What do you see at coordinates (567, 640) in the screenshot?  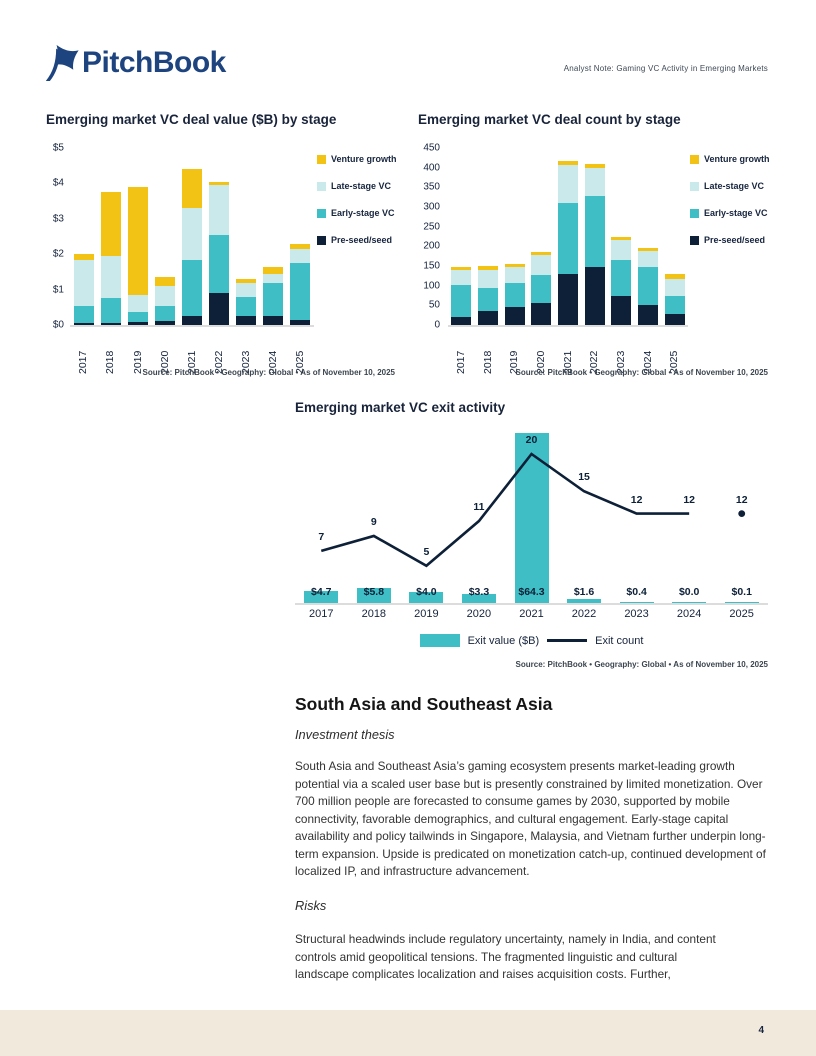 I see `exit-count-line-swatch` at bounding box center [567, 640].